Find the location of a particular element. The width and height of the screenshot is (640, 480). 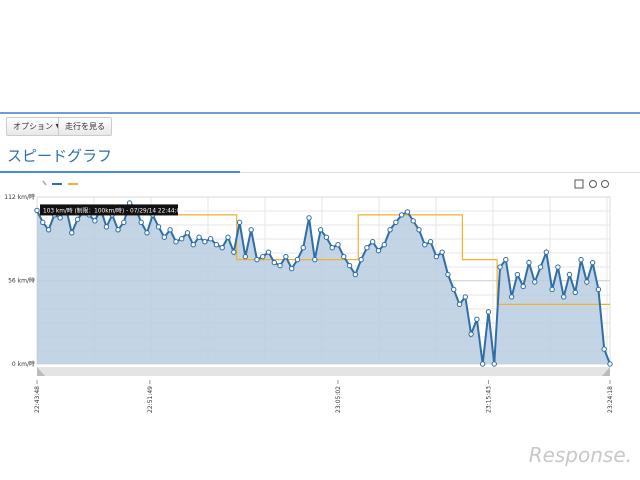

zoom-controls is located at coordinates (591, 184).